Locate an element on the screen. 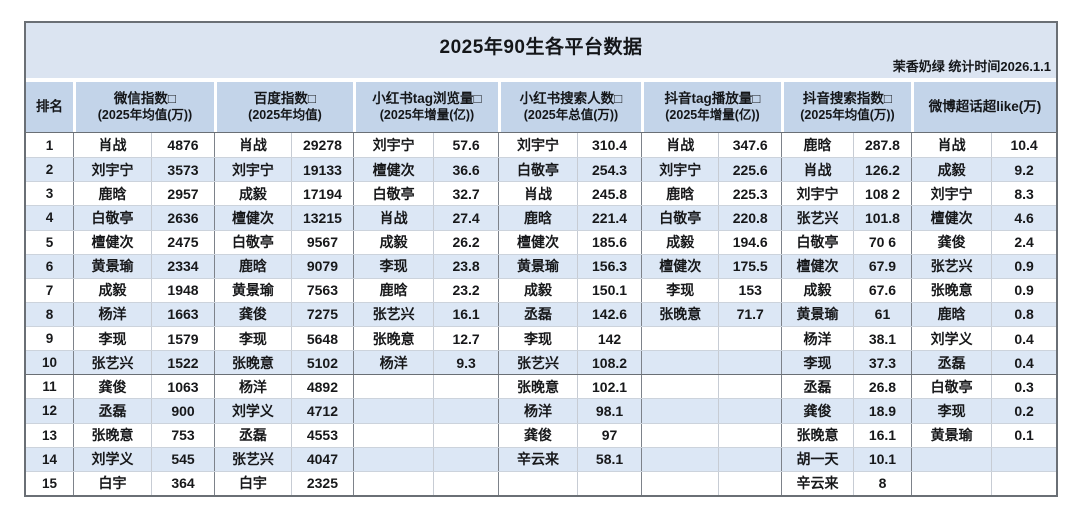  rank-cell: 5 is located at coordinates (49, 242).